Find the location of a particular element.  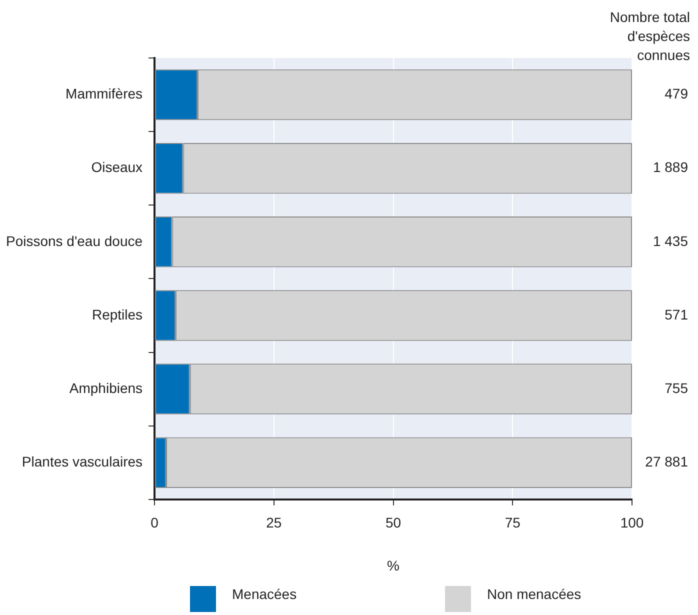

x-tick-label: 25 is located at coordinates (274, 522).